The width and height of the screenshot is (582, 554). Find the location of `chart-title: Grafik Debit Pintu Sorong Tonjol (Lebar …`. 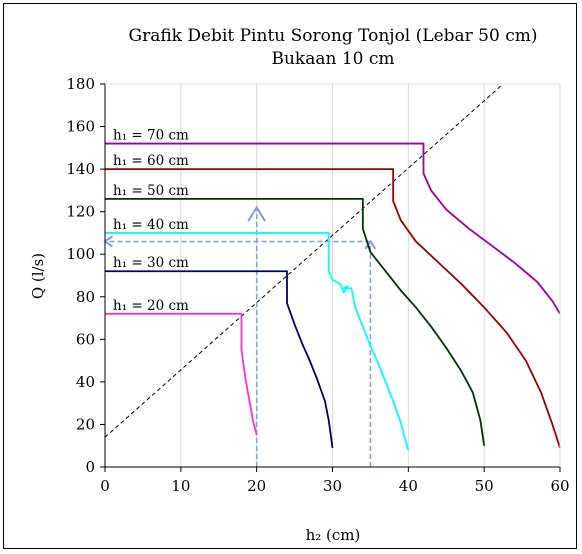

chart-title: Grafik Debit Pintu Sorong Tonjol (Lebar … is located at coordinates (332, 36).